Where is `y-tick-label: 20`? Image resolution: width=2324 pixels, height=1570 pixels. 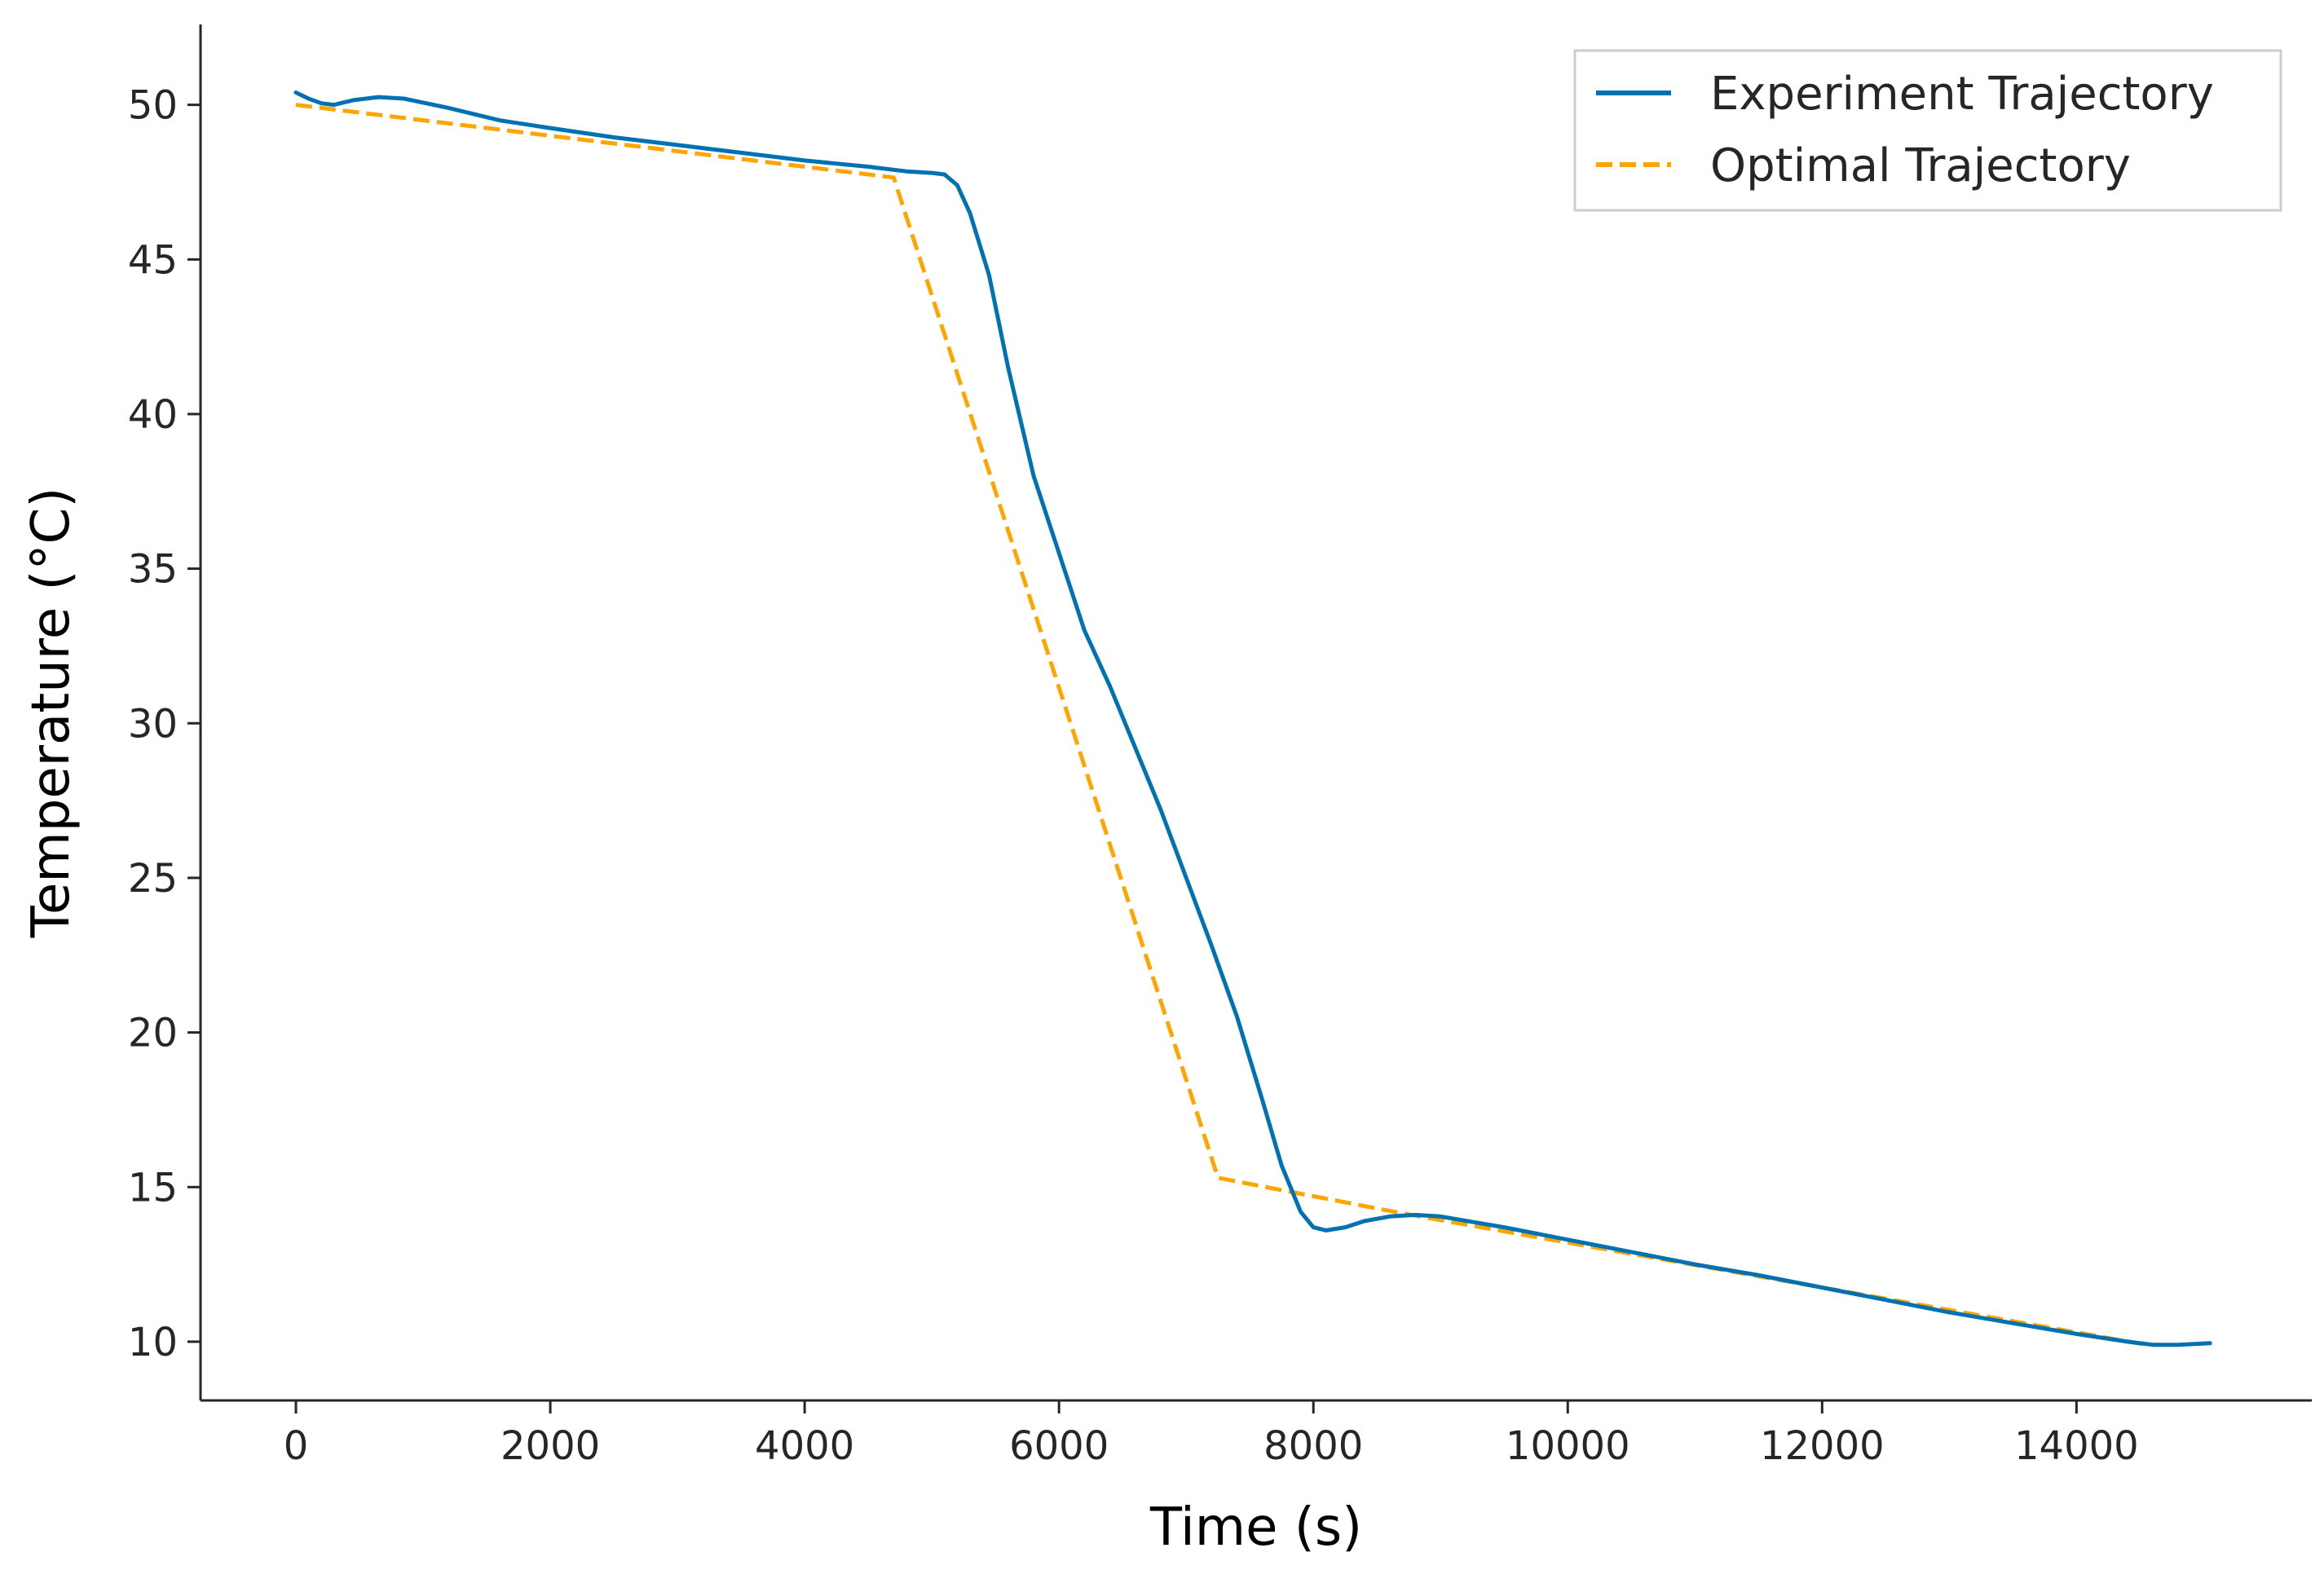 y-tick-label: 20 is located at coordinates (153, 1033).